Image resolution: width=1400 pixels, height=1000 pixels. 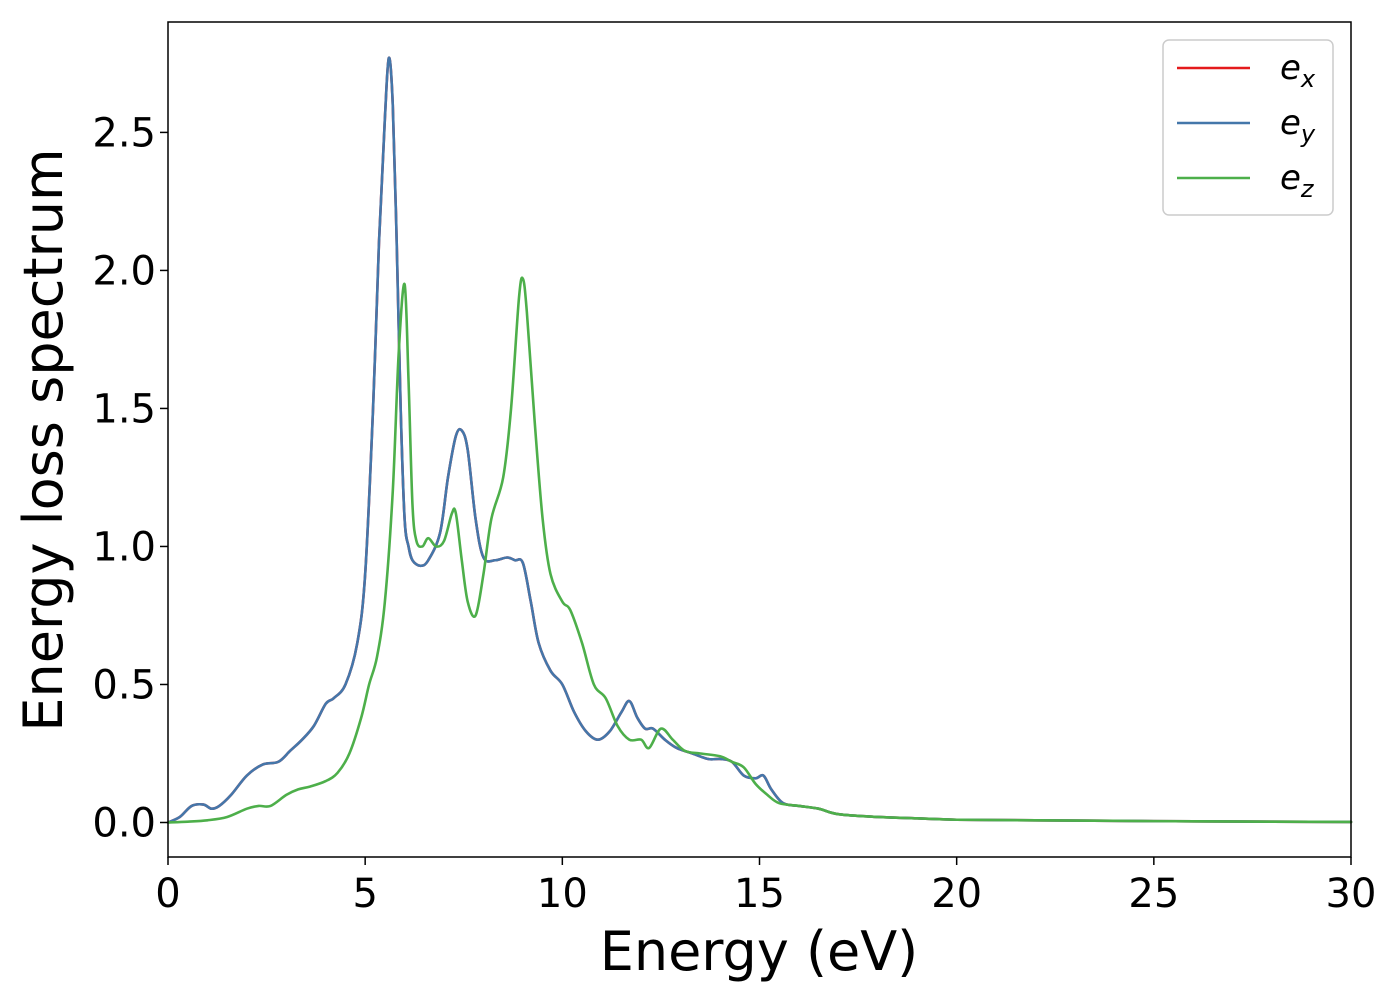 I want to click on x-tick-label: 15, so click(x=759, y=894).